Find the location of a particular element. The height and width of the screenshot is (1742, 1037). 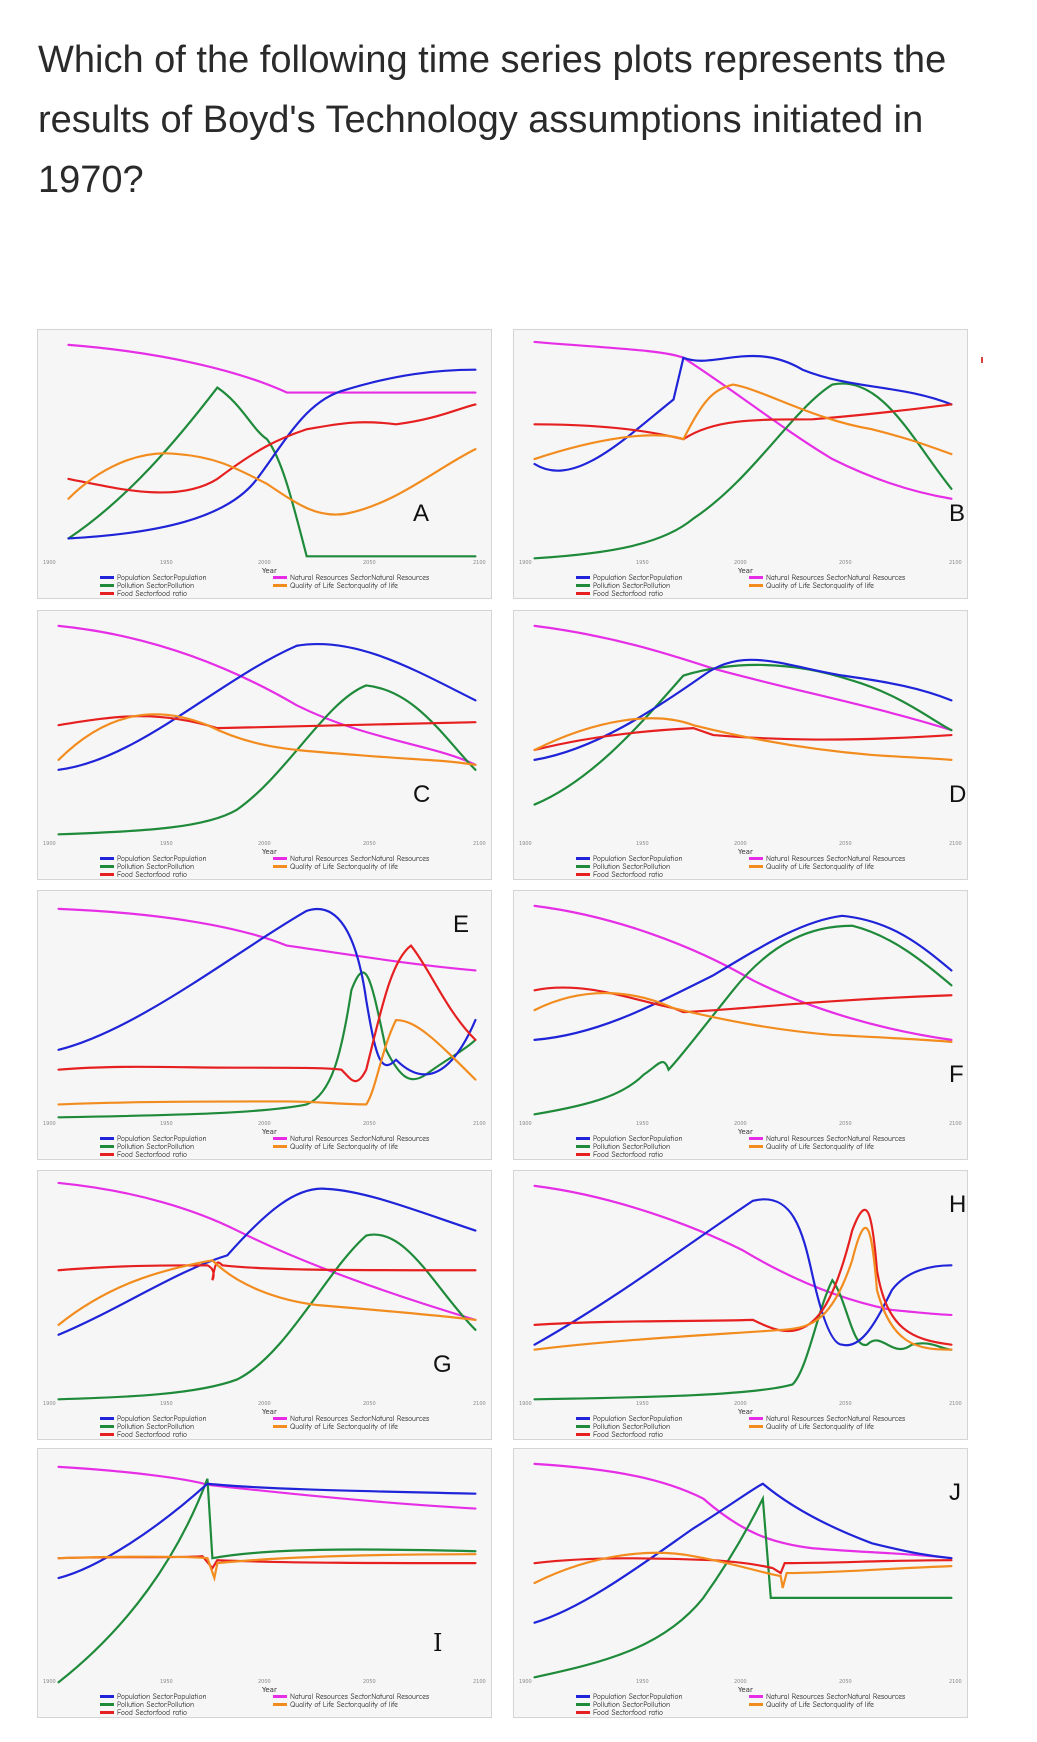

red-marker is located at coordinates (982, 360).